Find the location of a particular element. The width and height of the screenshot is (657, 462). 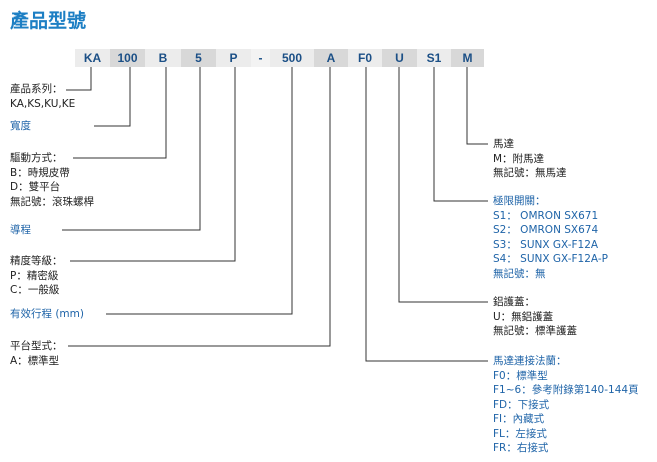

table-group: 平台型式： A：標準型 is located at coordinates (36, 353).